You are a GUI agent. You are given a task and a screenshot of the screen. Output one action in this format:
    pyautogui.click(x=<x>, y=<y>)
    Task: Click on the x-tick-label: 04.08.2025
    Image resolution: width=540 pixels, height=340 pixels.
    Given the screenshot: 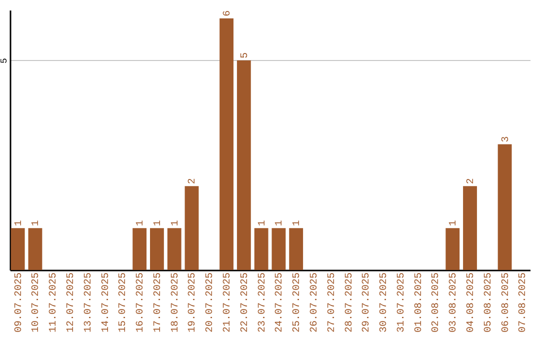 What is the action you would take?
    pyautogui.click(x=471, y=302)
    